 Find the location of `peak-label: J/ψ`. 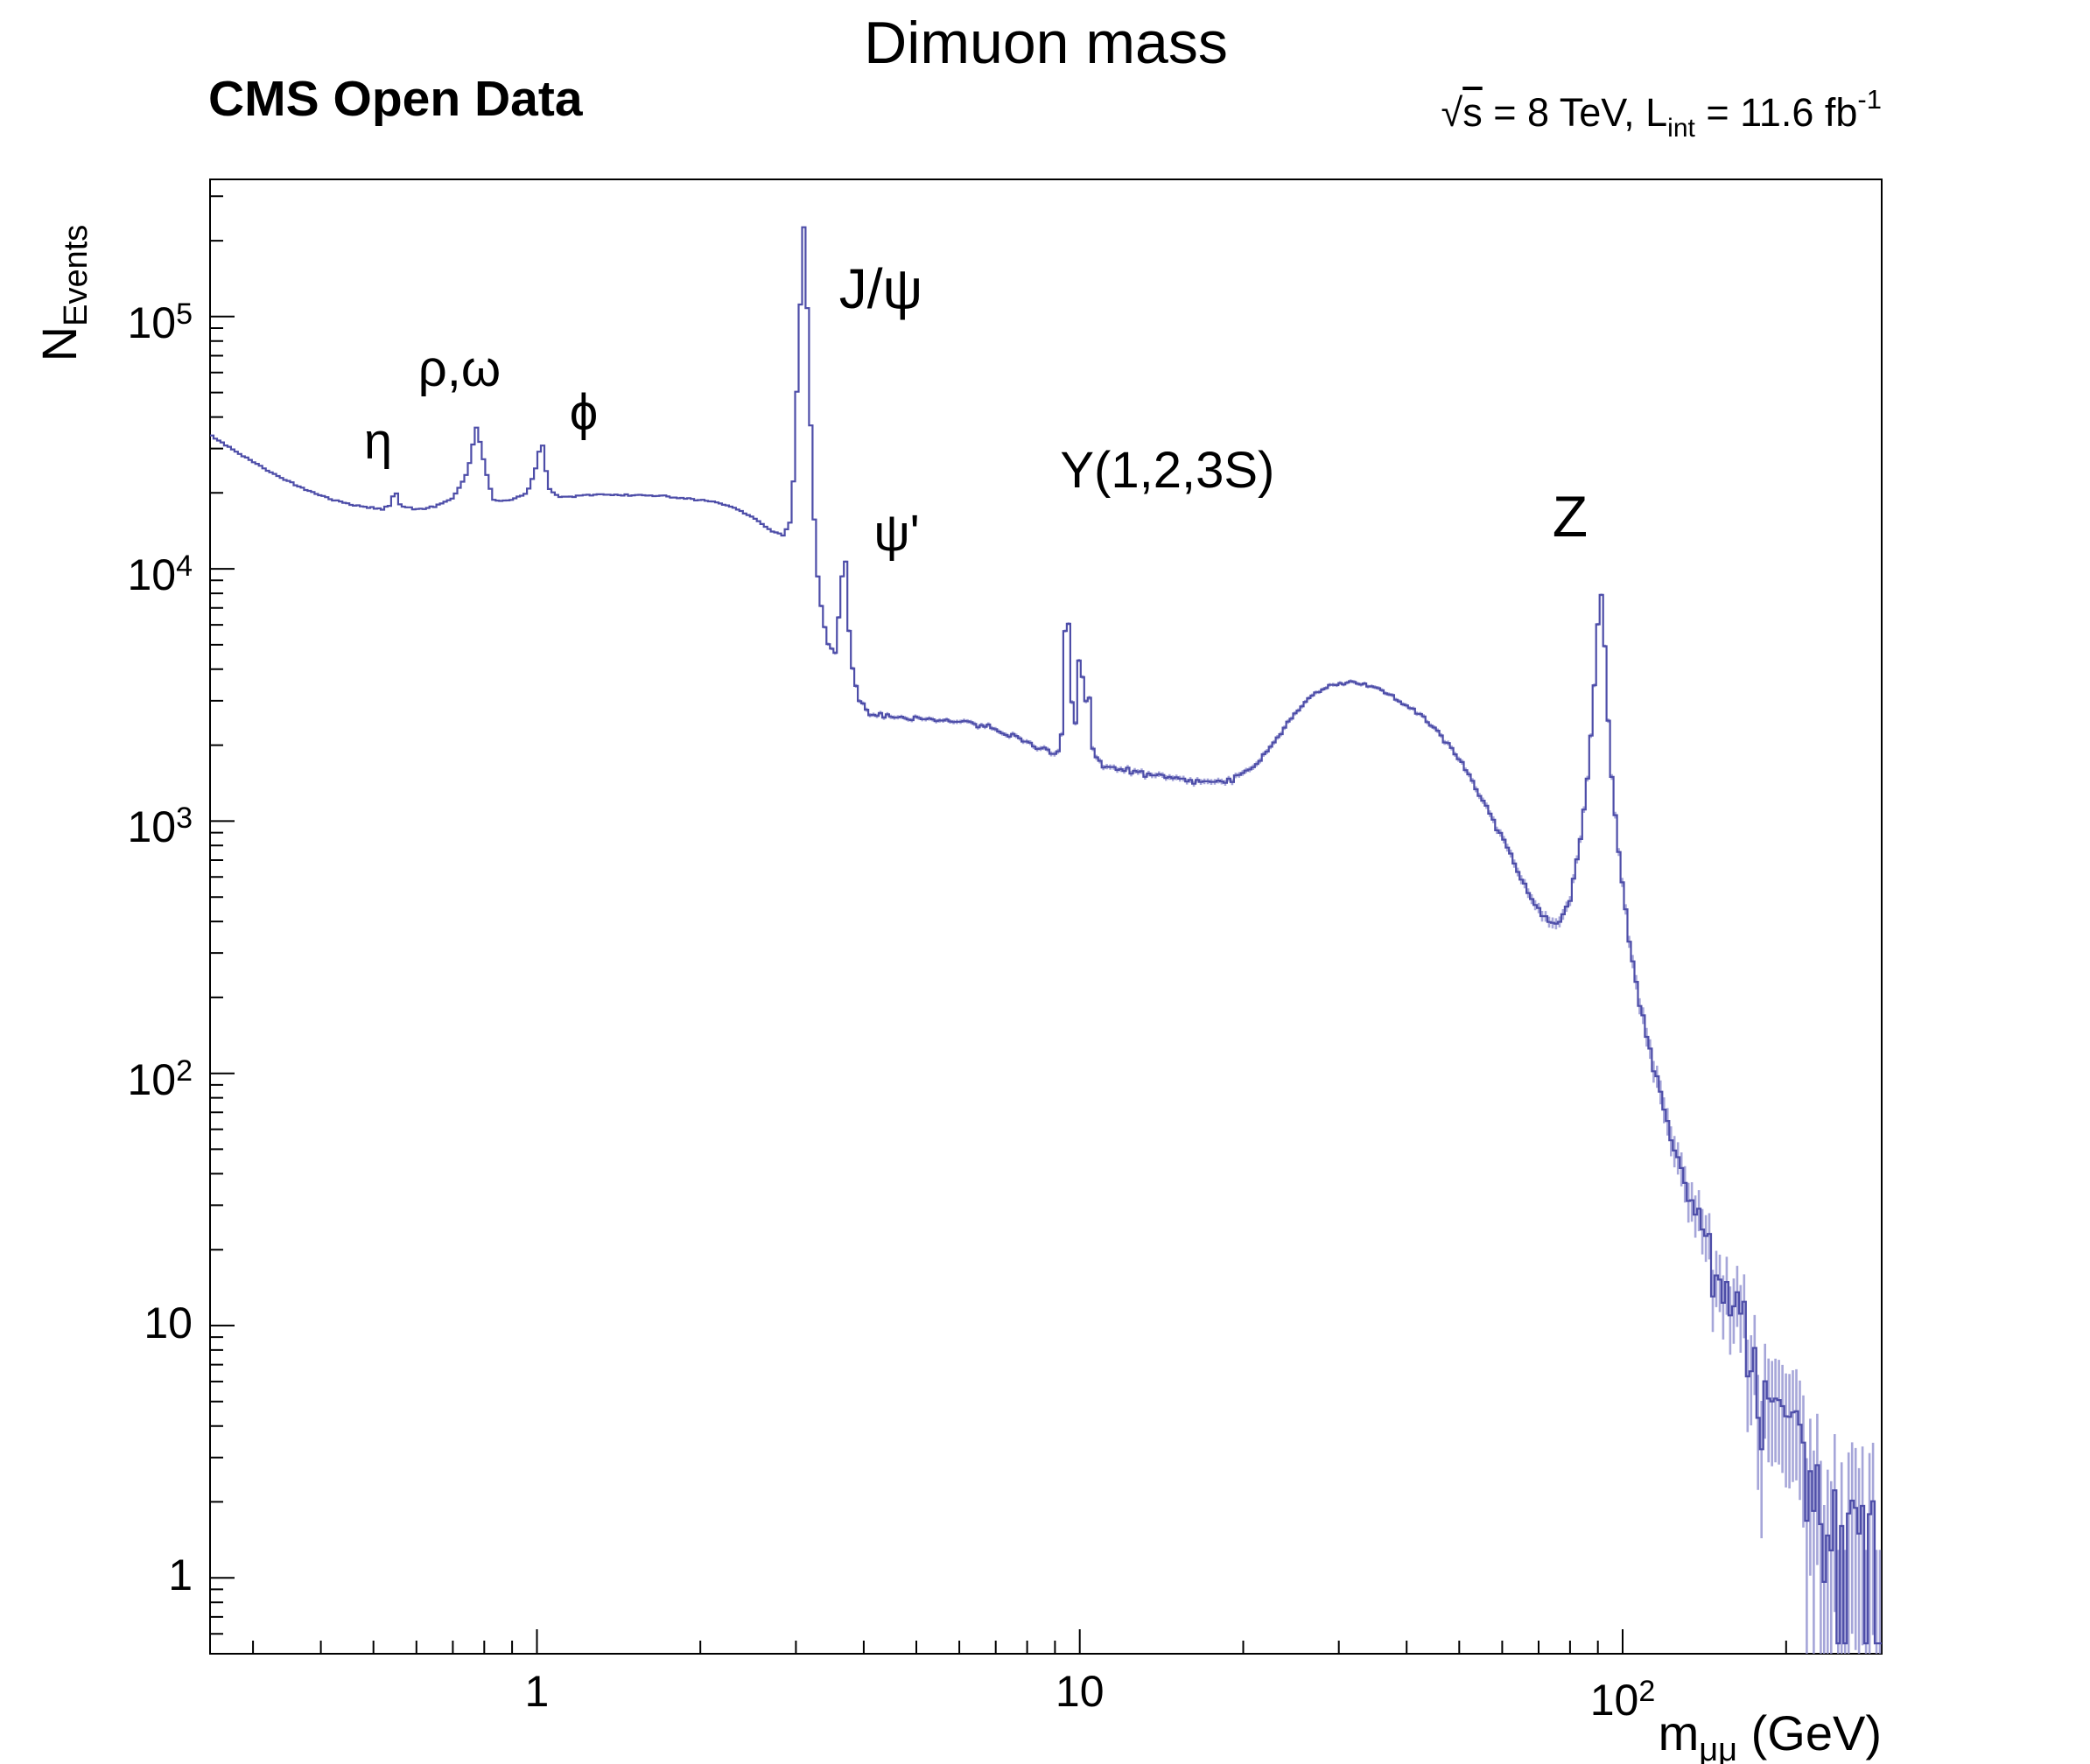

peak-label: J/ψ is located at coordinates (881, 288).